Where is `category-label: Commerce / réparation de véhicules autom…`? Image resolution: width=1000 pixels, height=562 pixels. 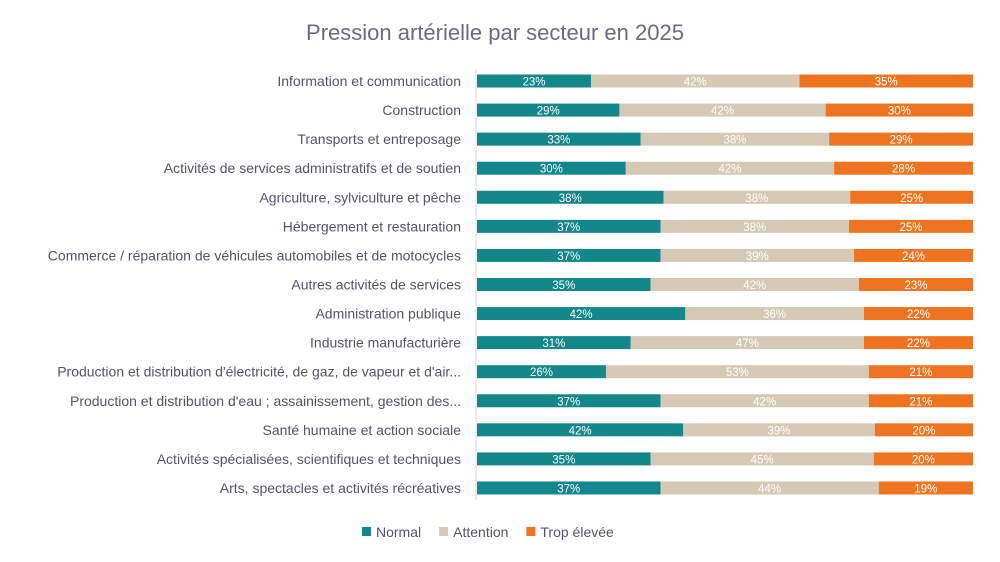 category-label: Commerce / réparation de véhicules autom… is located at coordinates (254, 255).